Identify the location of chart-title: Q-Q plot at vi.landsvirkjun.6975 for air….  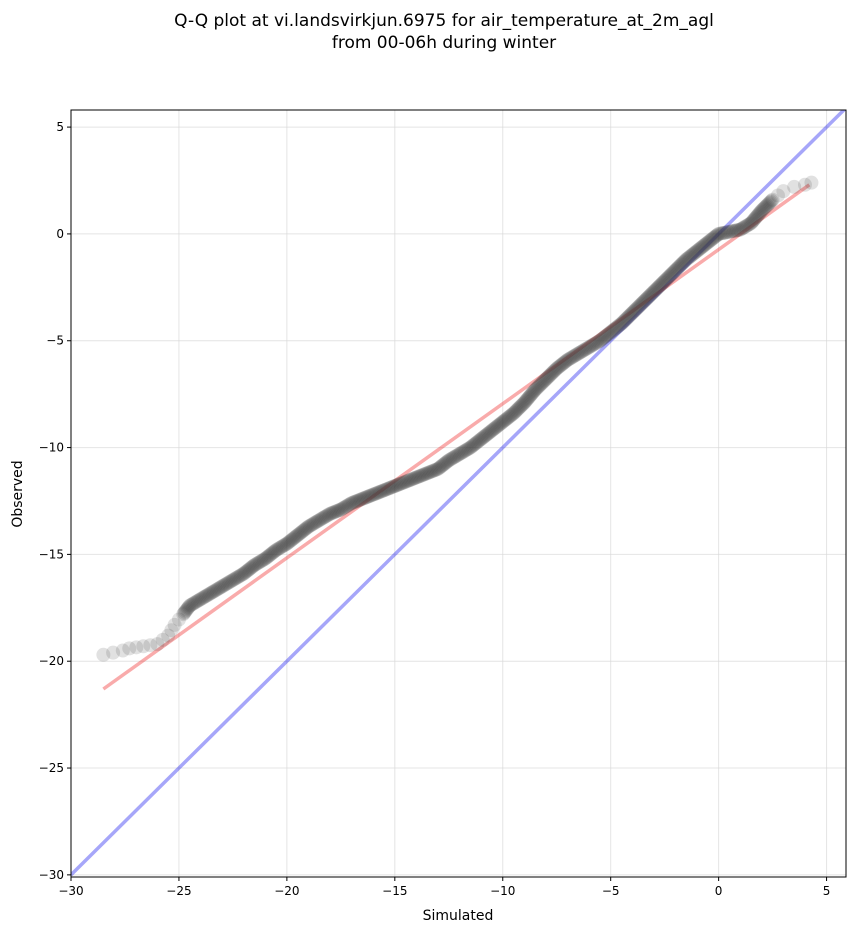
(444, 21).